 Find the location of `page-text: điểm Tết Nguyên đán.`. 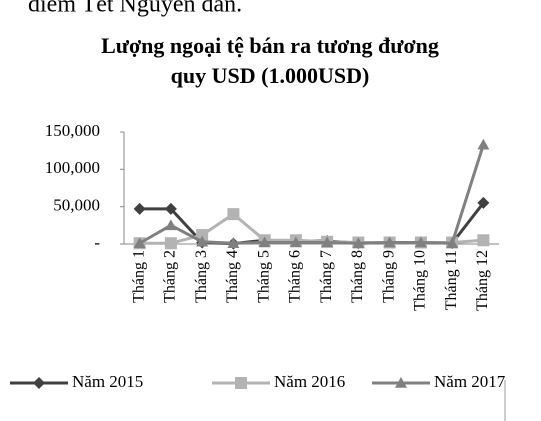

page-text: điểm Tết Nguyên đán. is located at coordinates (135, 9).